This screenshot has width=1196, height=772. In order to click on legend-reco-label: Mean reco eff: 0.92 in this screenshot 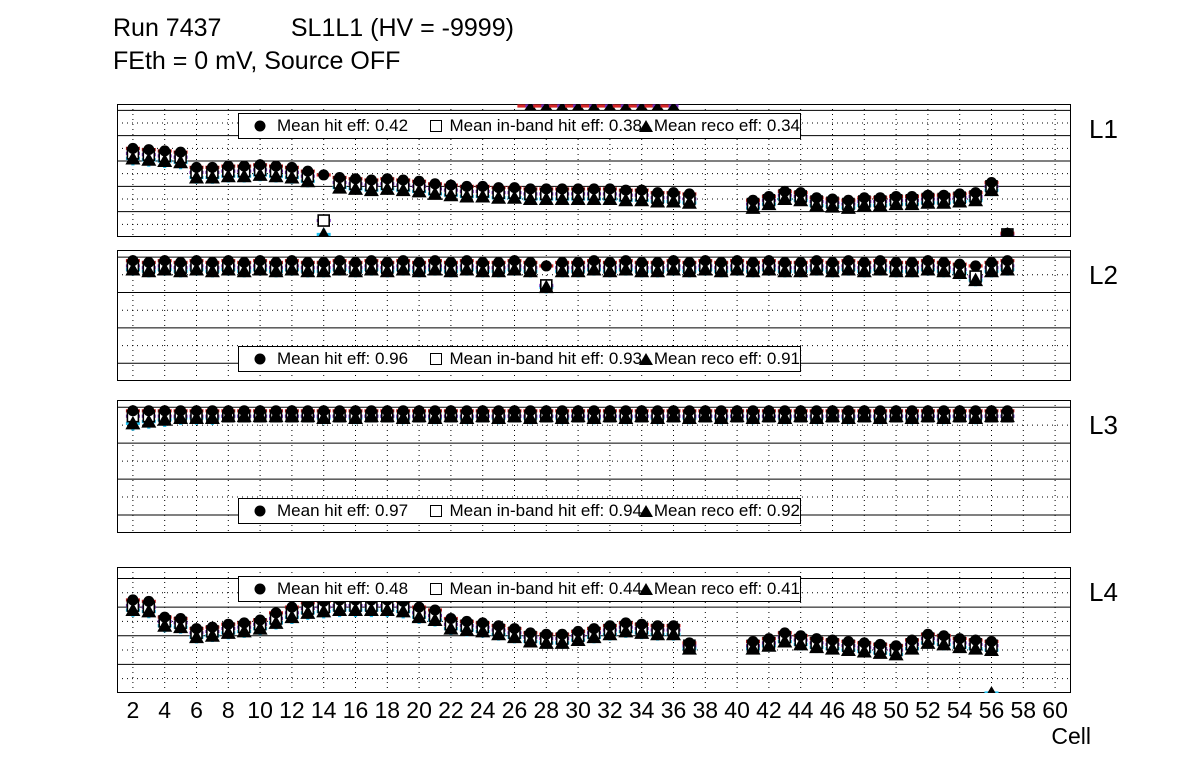, I will do `click(726, 510)`.